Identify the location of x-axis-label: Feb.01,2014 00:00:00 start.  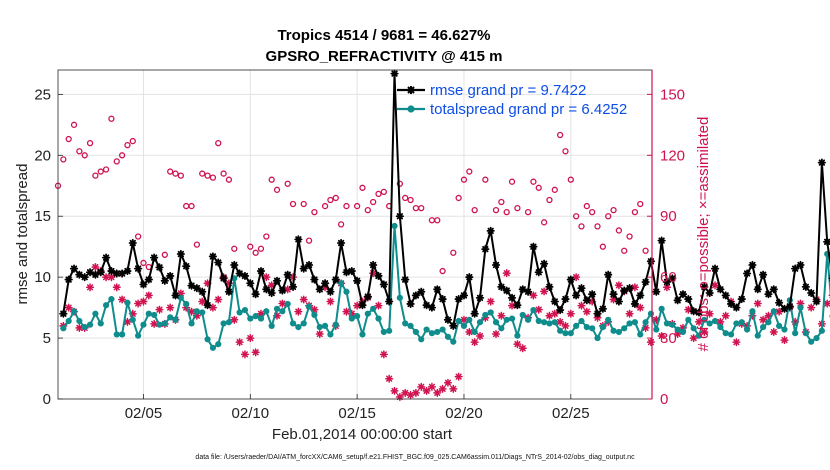
(362, 434).